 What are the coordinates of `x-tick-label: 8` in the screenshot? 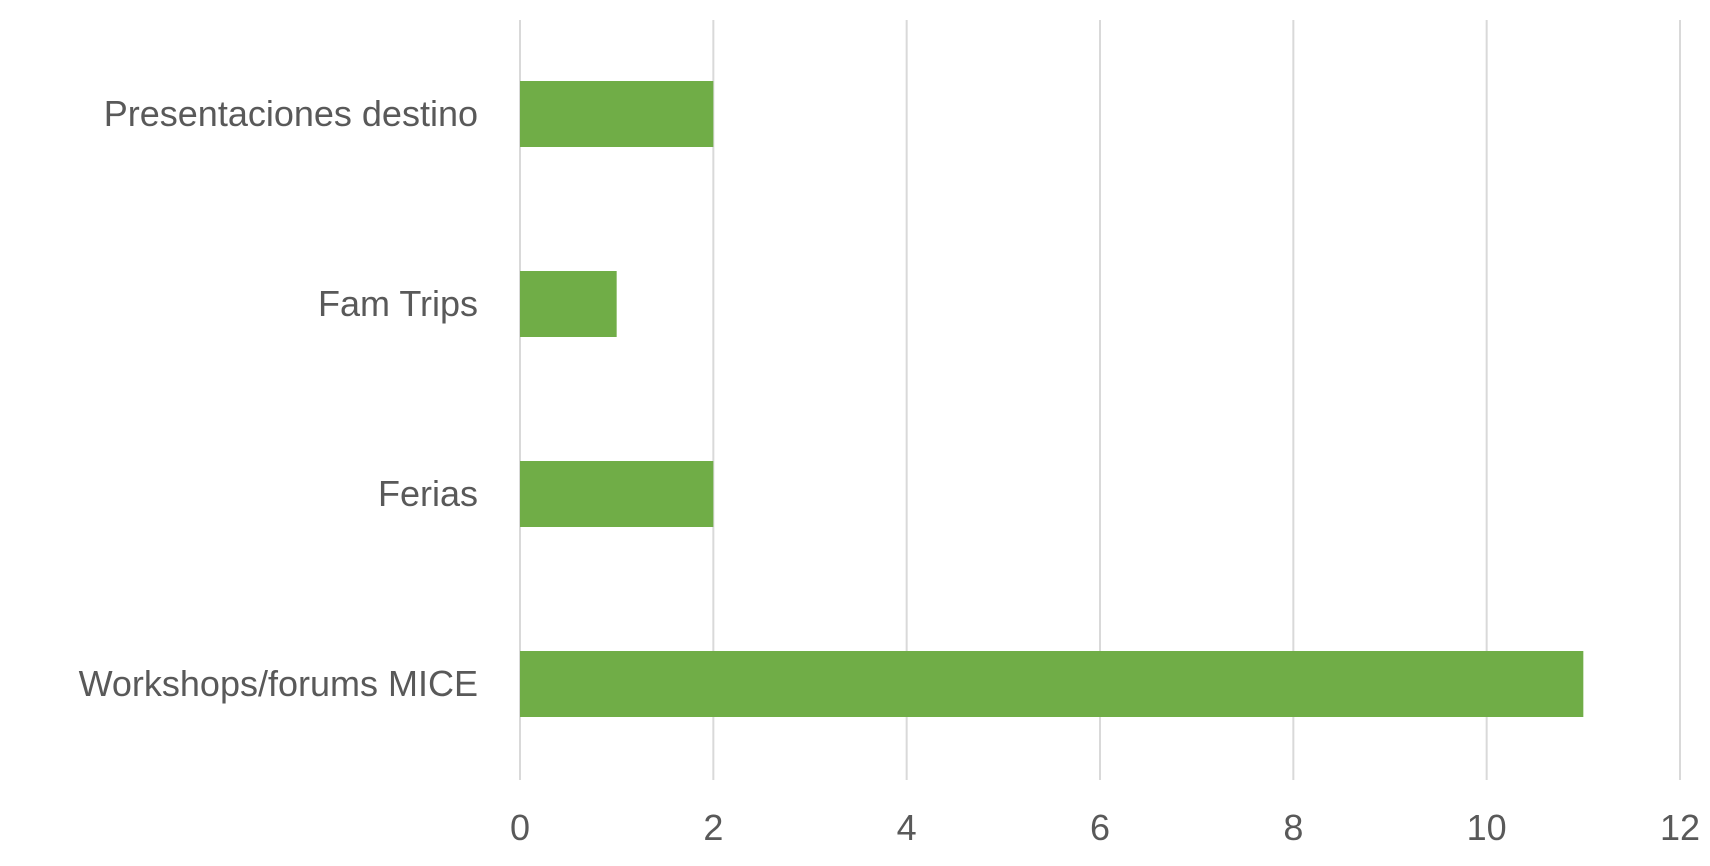 It's located at (1293, 827).